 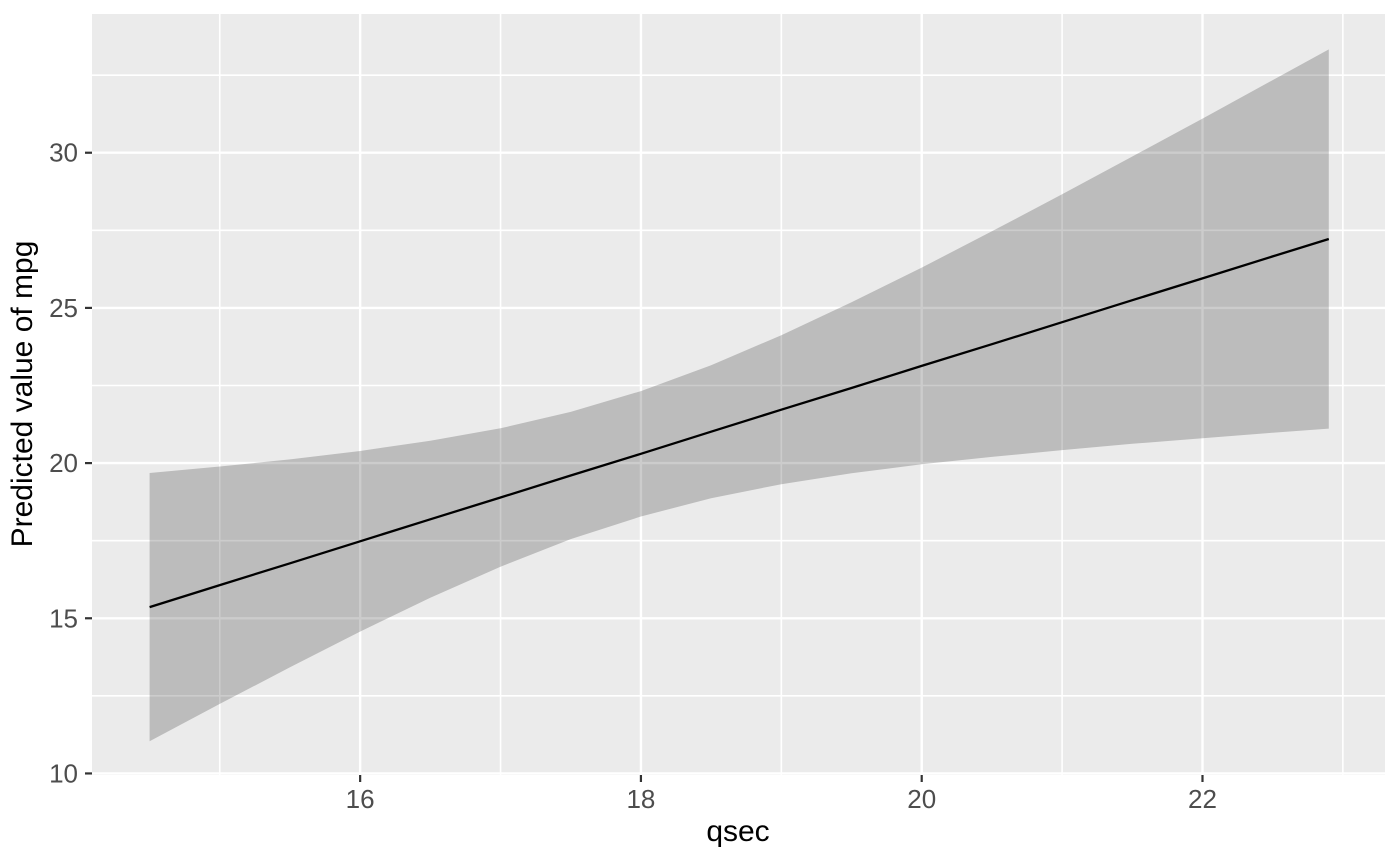 What do you see at coordinates (22, 394) in the screenshot?
I see `y-axis-title: Predicted value of mpg` at bounding box center [22, 394].